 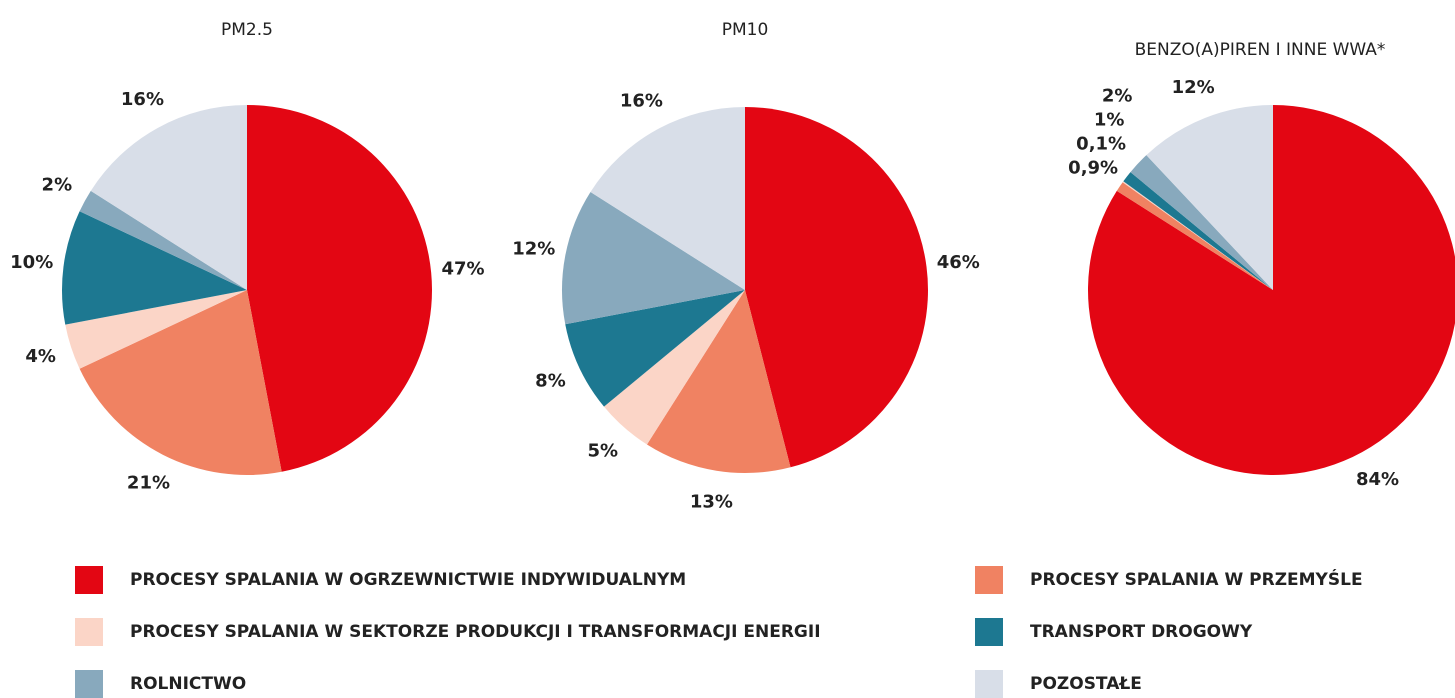 What do you see at coordinates (40, 356) in the screenshot?
I see `value-label: 4%` at bounding box center [40, 356].